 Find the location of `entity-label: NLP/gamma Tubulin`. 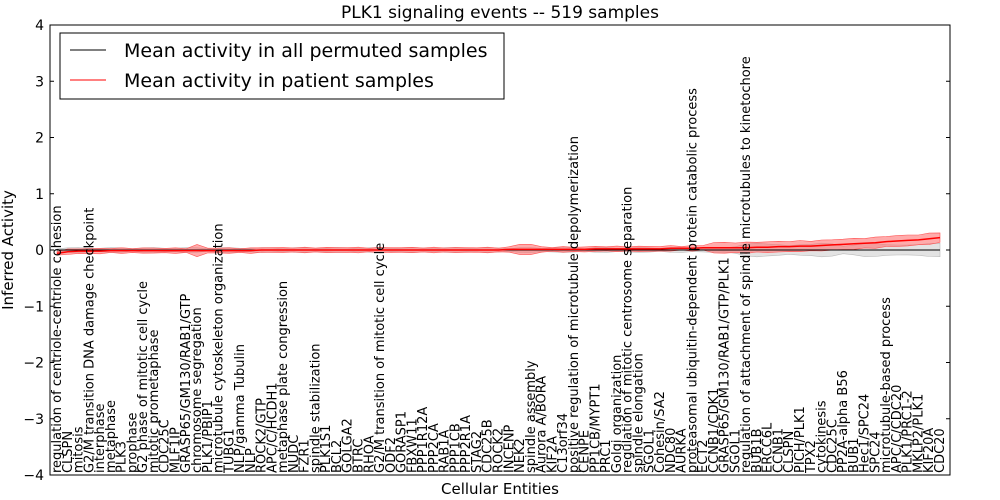

entity-label: NLP/gamma Tubulin is located at coordinates (240, 408).